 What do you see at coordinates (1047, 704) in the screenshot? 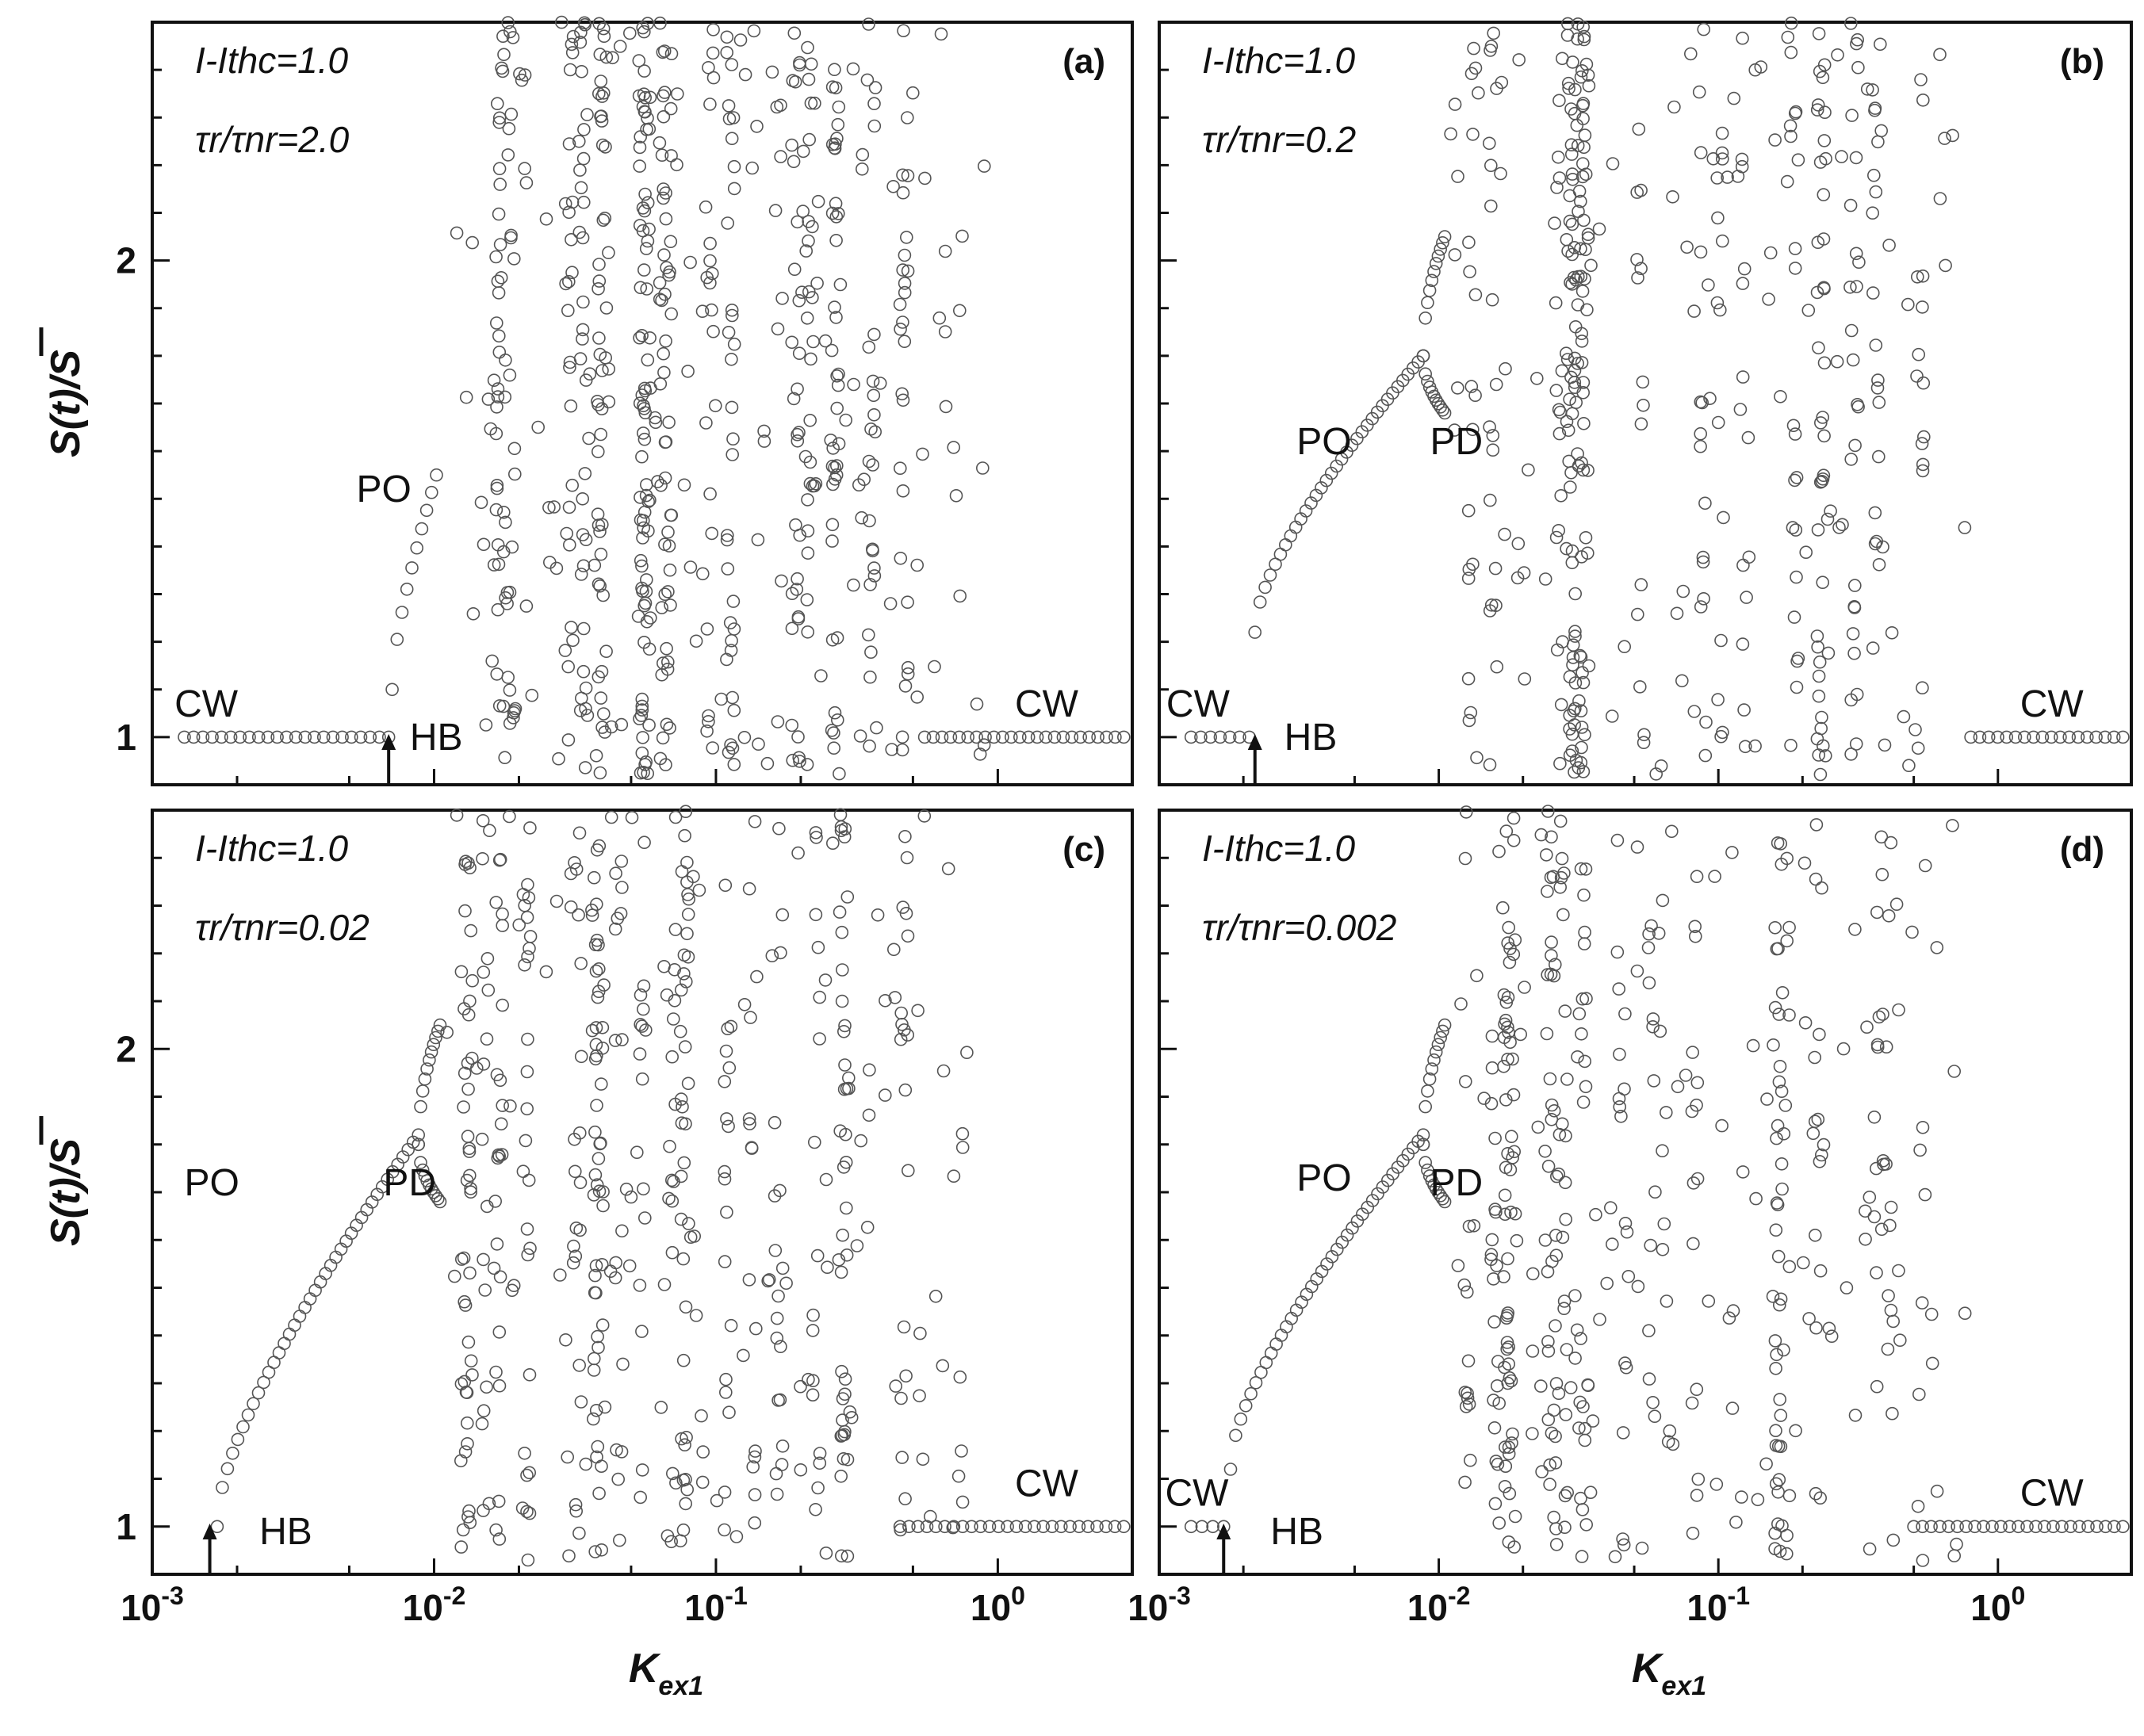
I see `annotation-cw: CW` at bounding box center [1047, 704].